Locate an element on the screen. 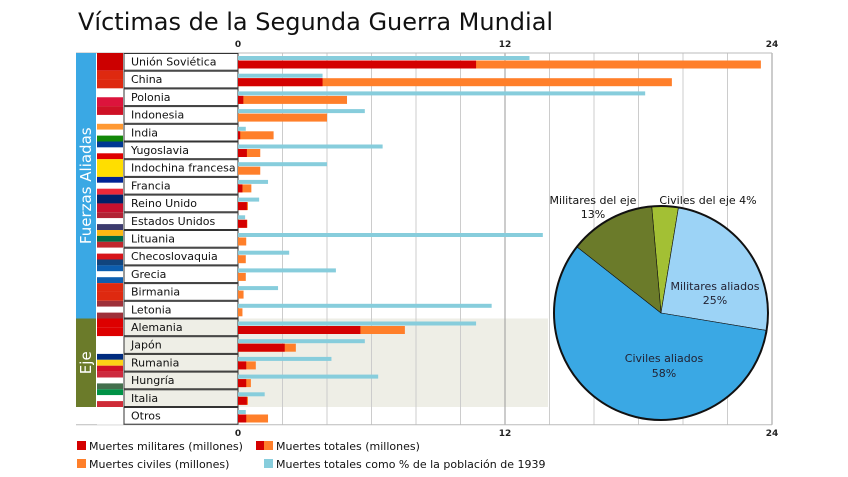 The width and height of the screenshot is (848, 477). legend-label: Muertes militares (millones) is located at coordinates (166, 446).